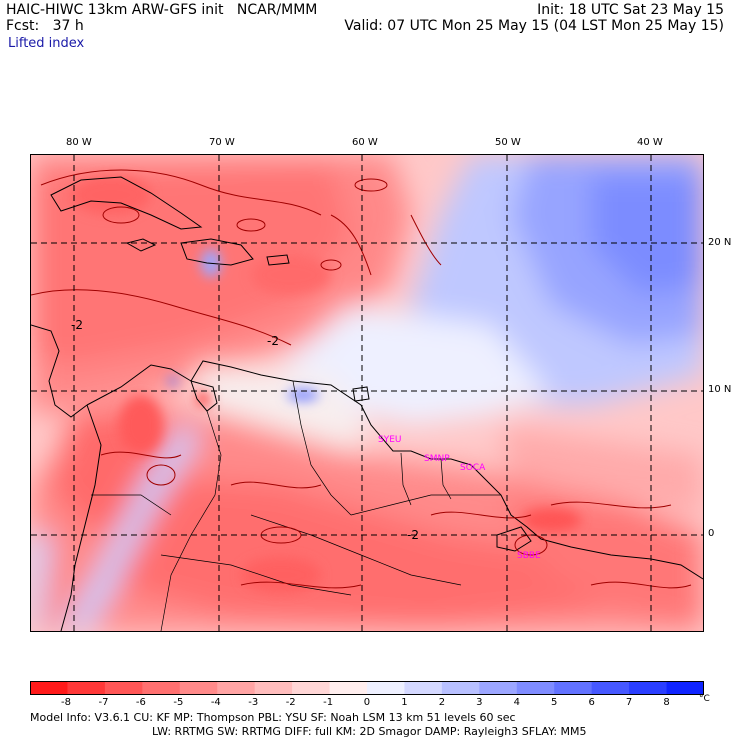  I want to click on forecast-hour: Fcst: 37 h, so click(45, 26).